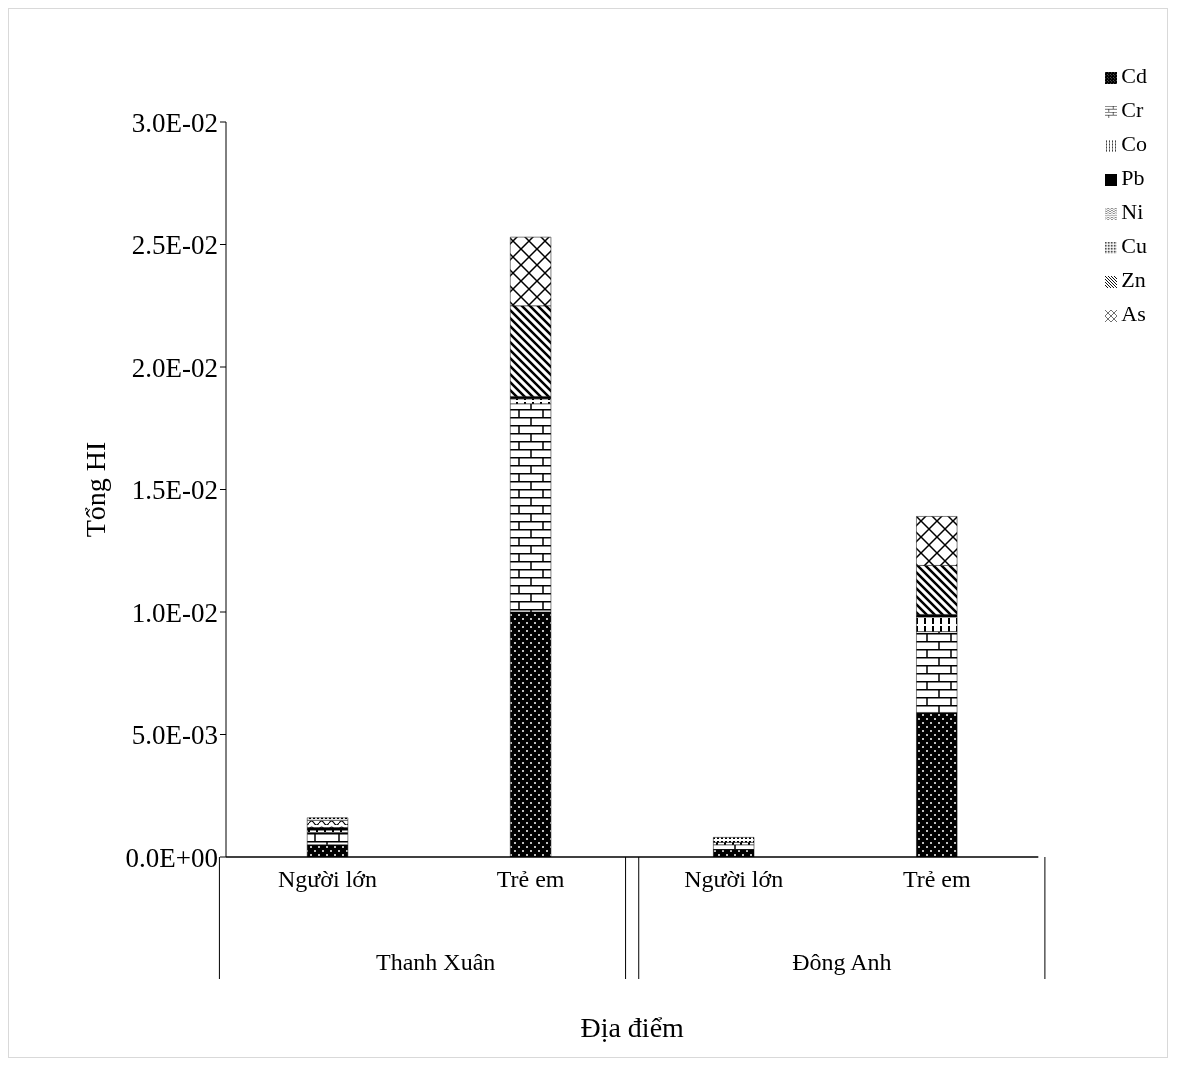 The height and width of the screenshot is (1066, 1177). What do you see at coordinates (174, 490) in the screenshot?
I see `y-tick-label: 1.5E-02` at bounding box center [174, 490].